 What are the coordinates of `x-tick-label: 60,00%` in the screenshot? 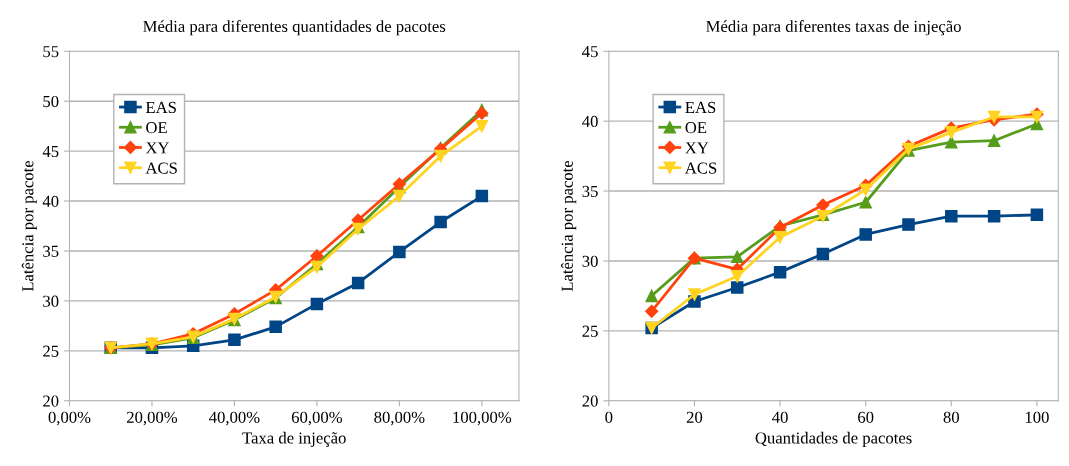 It's located at (317, 418).